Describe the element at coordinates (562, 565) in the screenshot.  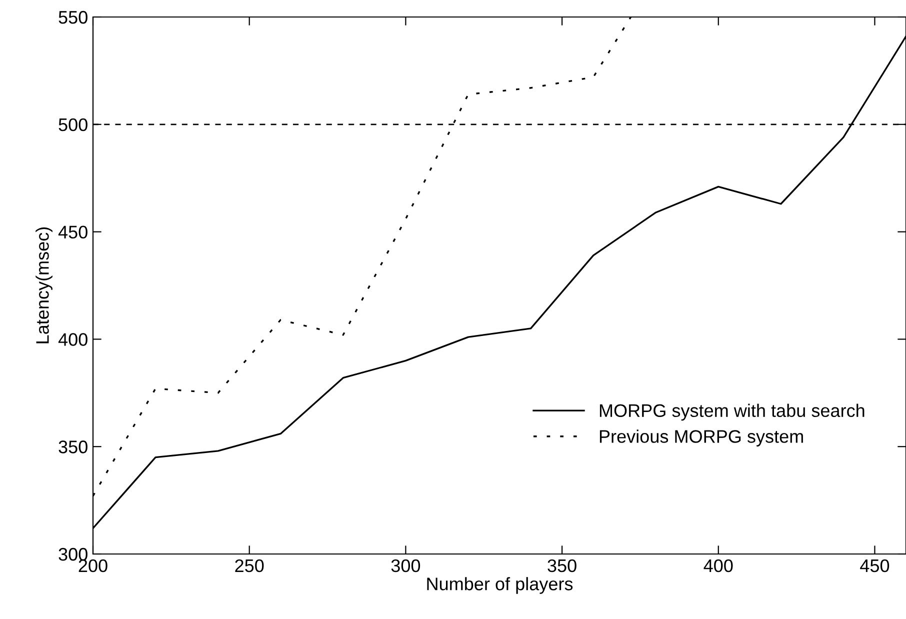
I see `x-tick-label: 350` at that location.